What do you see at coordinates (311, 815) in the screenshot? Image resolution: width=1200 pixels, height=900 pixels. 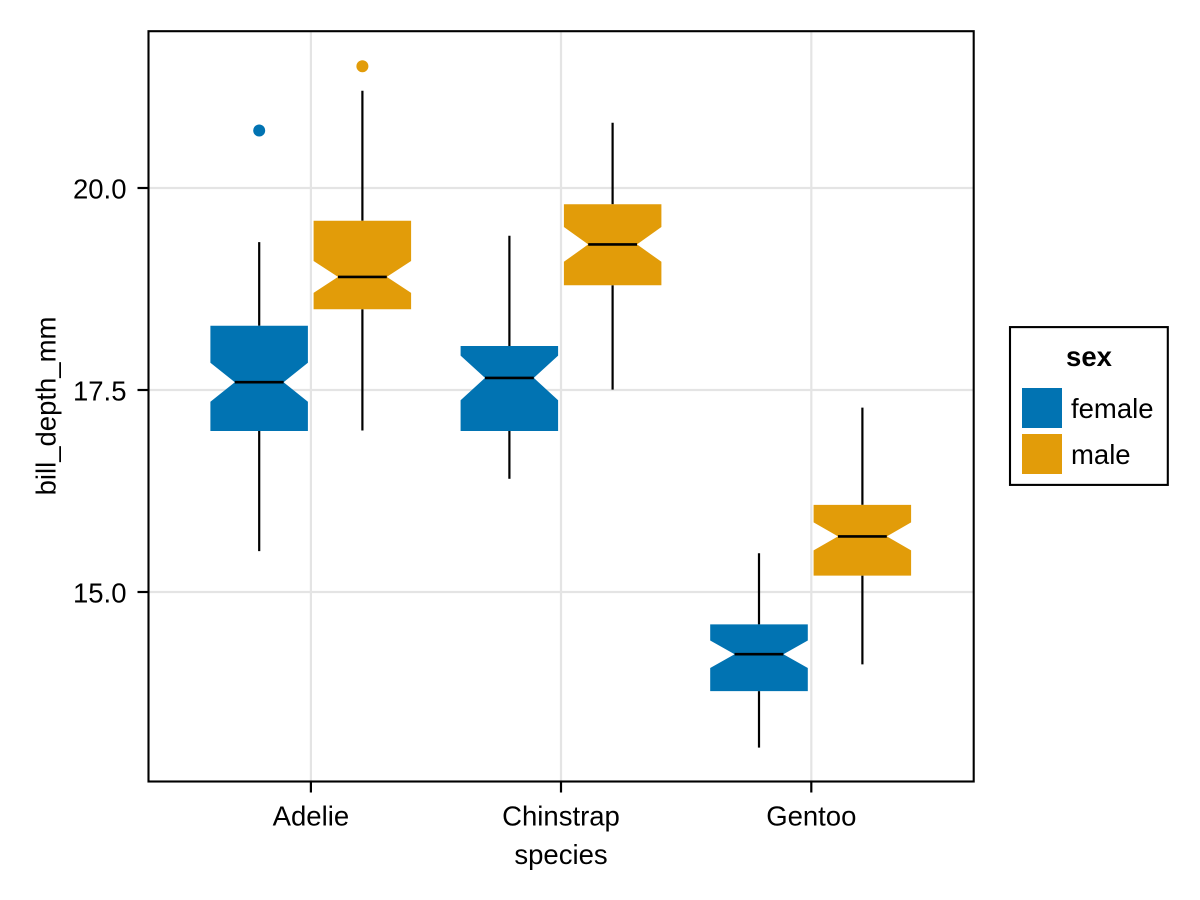 I see `svg-text: Adelie` at bounding box center [311, 815].